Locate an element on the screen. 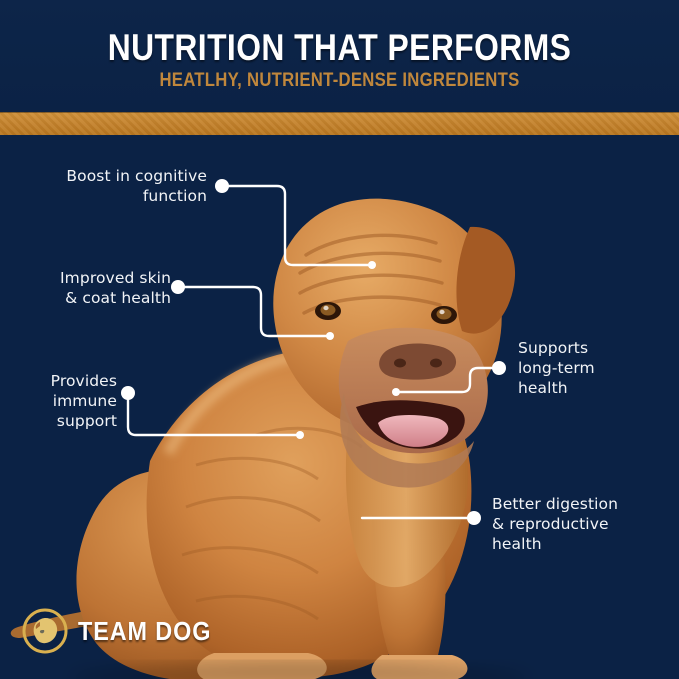 This screenshot has width=679, height=679. brand-logo: TEAM DOG is located at coordinates (124, 631).